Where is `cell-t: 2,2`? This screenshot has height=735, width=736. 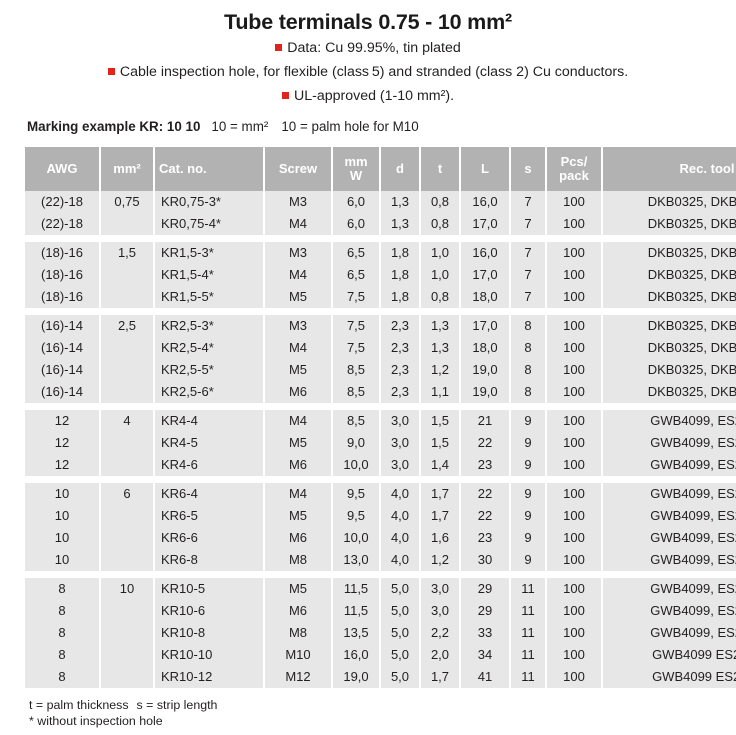
cell-t: 2,2 is located at coordinates (440, 633).